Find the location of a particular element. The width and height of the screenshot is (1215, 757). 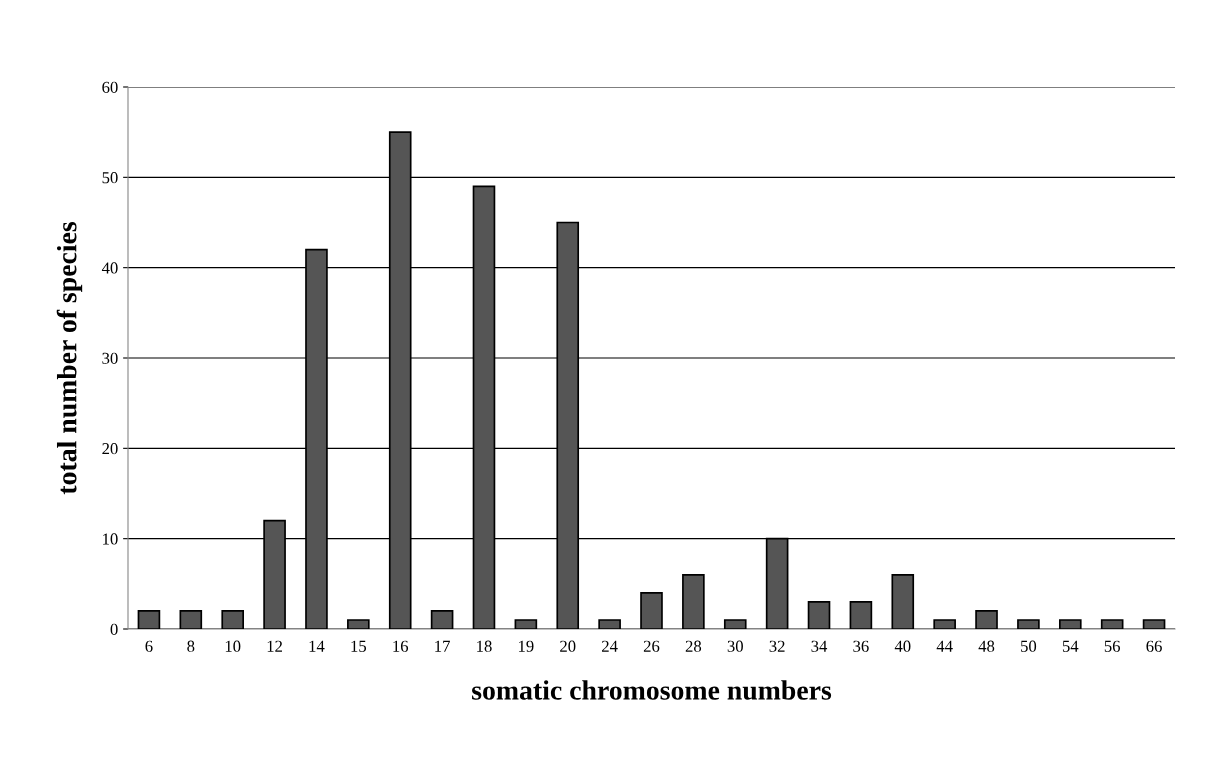

x-tick-label: 10 is located at coordinates (233, 646).